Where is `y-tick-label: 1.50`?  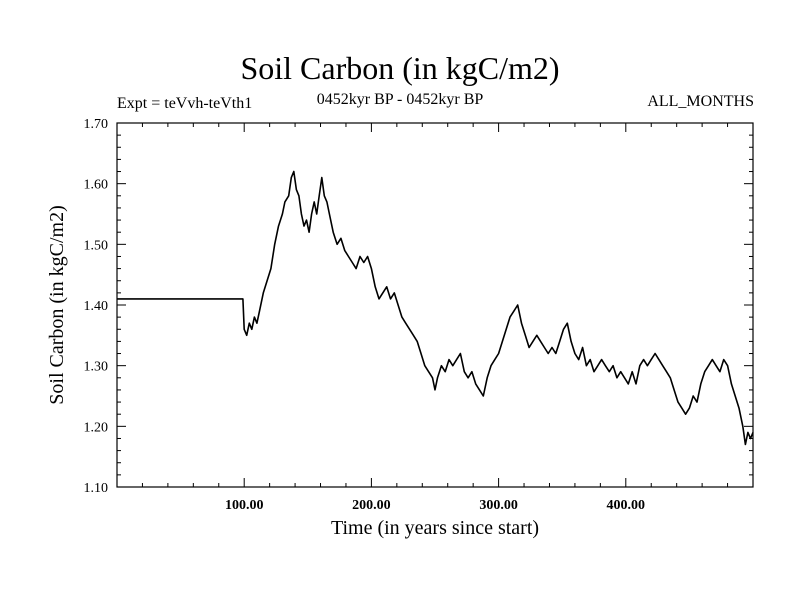
y-tick-label: 1.50 is located at coordinates (96, 245).